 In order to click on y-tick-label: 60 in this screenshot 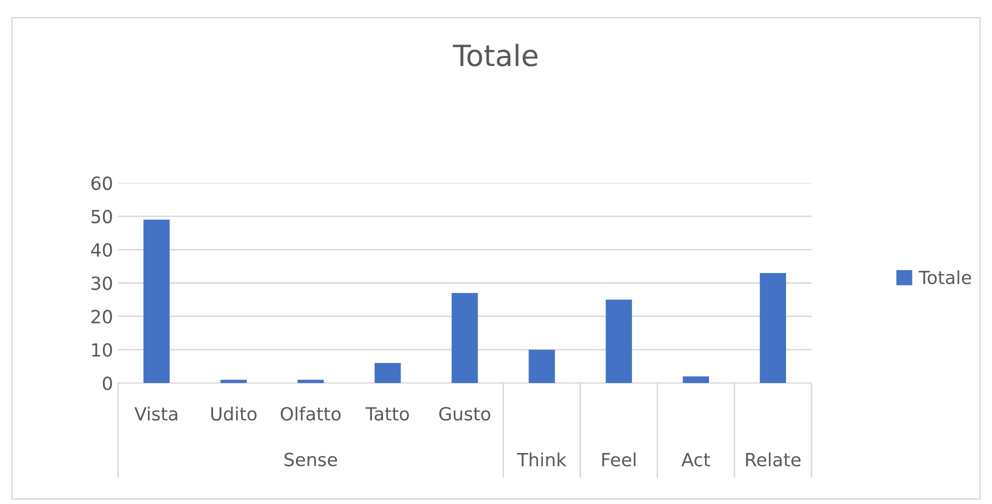, I will do `click(101, 183)`.